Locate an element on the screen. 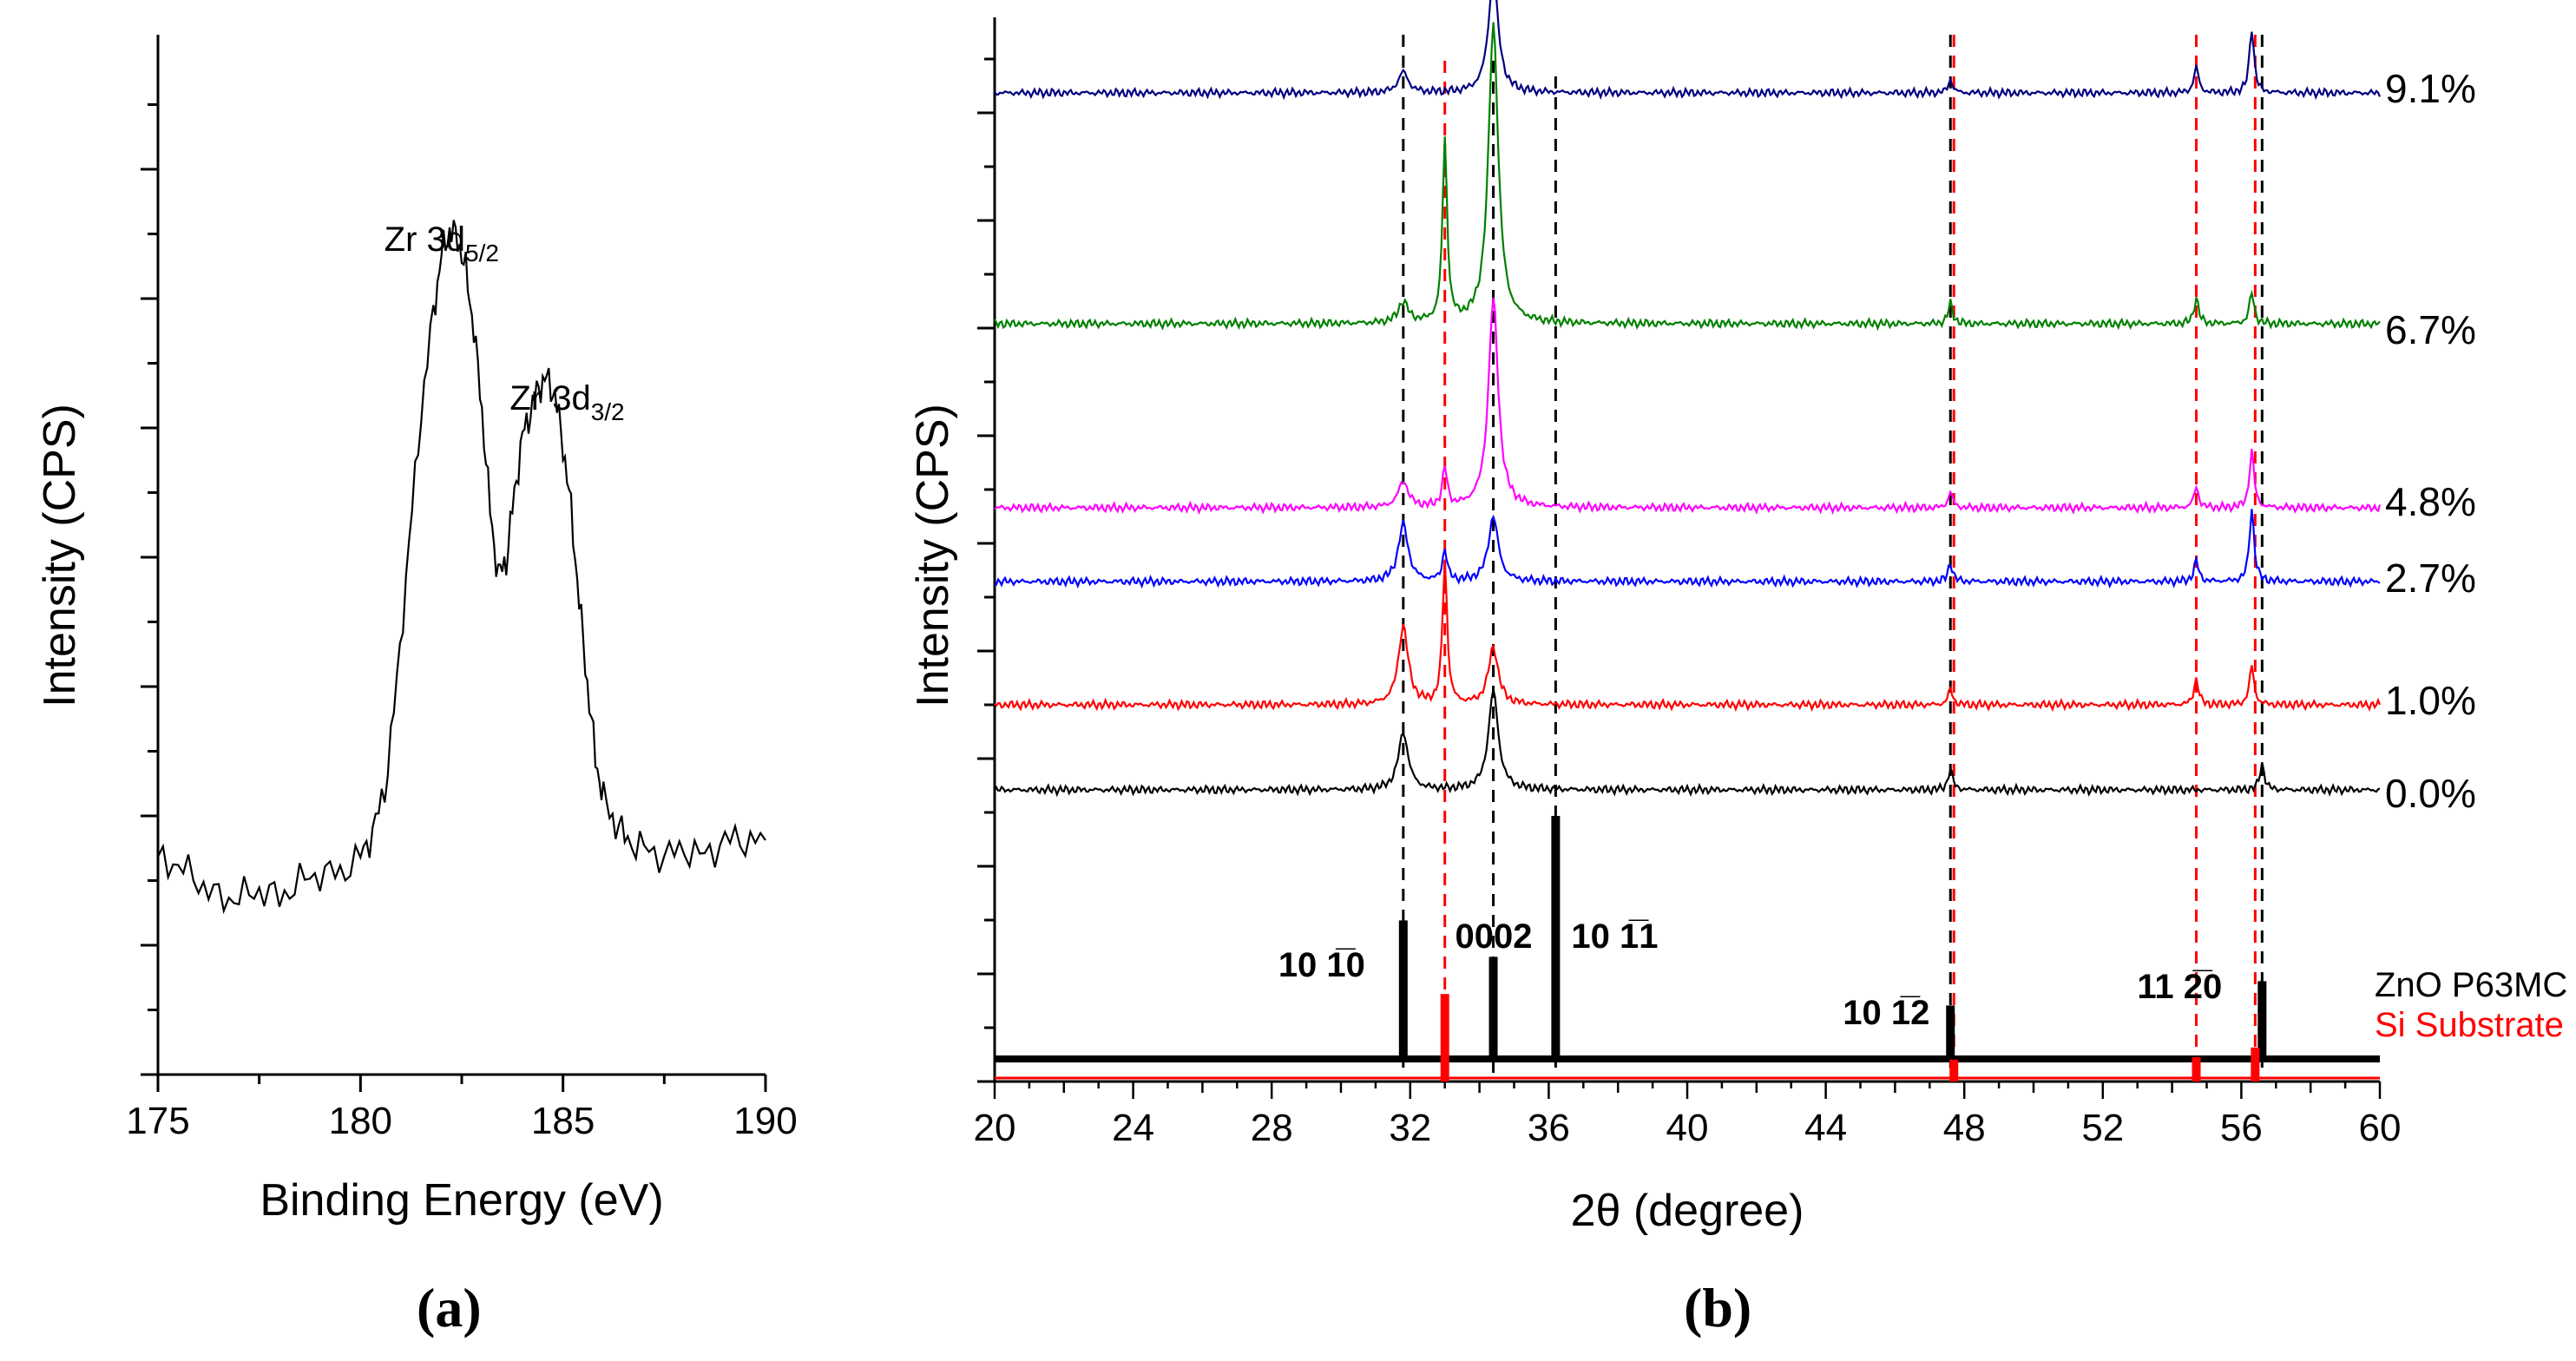 The height and width of the screenshot is (1361, 2576). panel-a-y-axis-label: Intensity (CPS) is located at coordinates (60, 555).